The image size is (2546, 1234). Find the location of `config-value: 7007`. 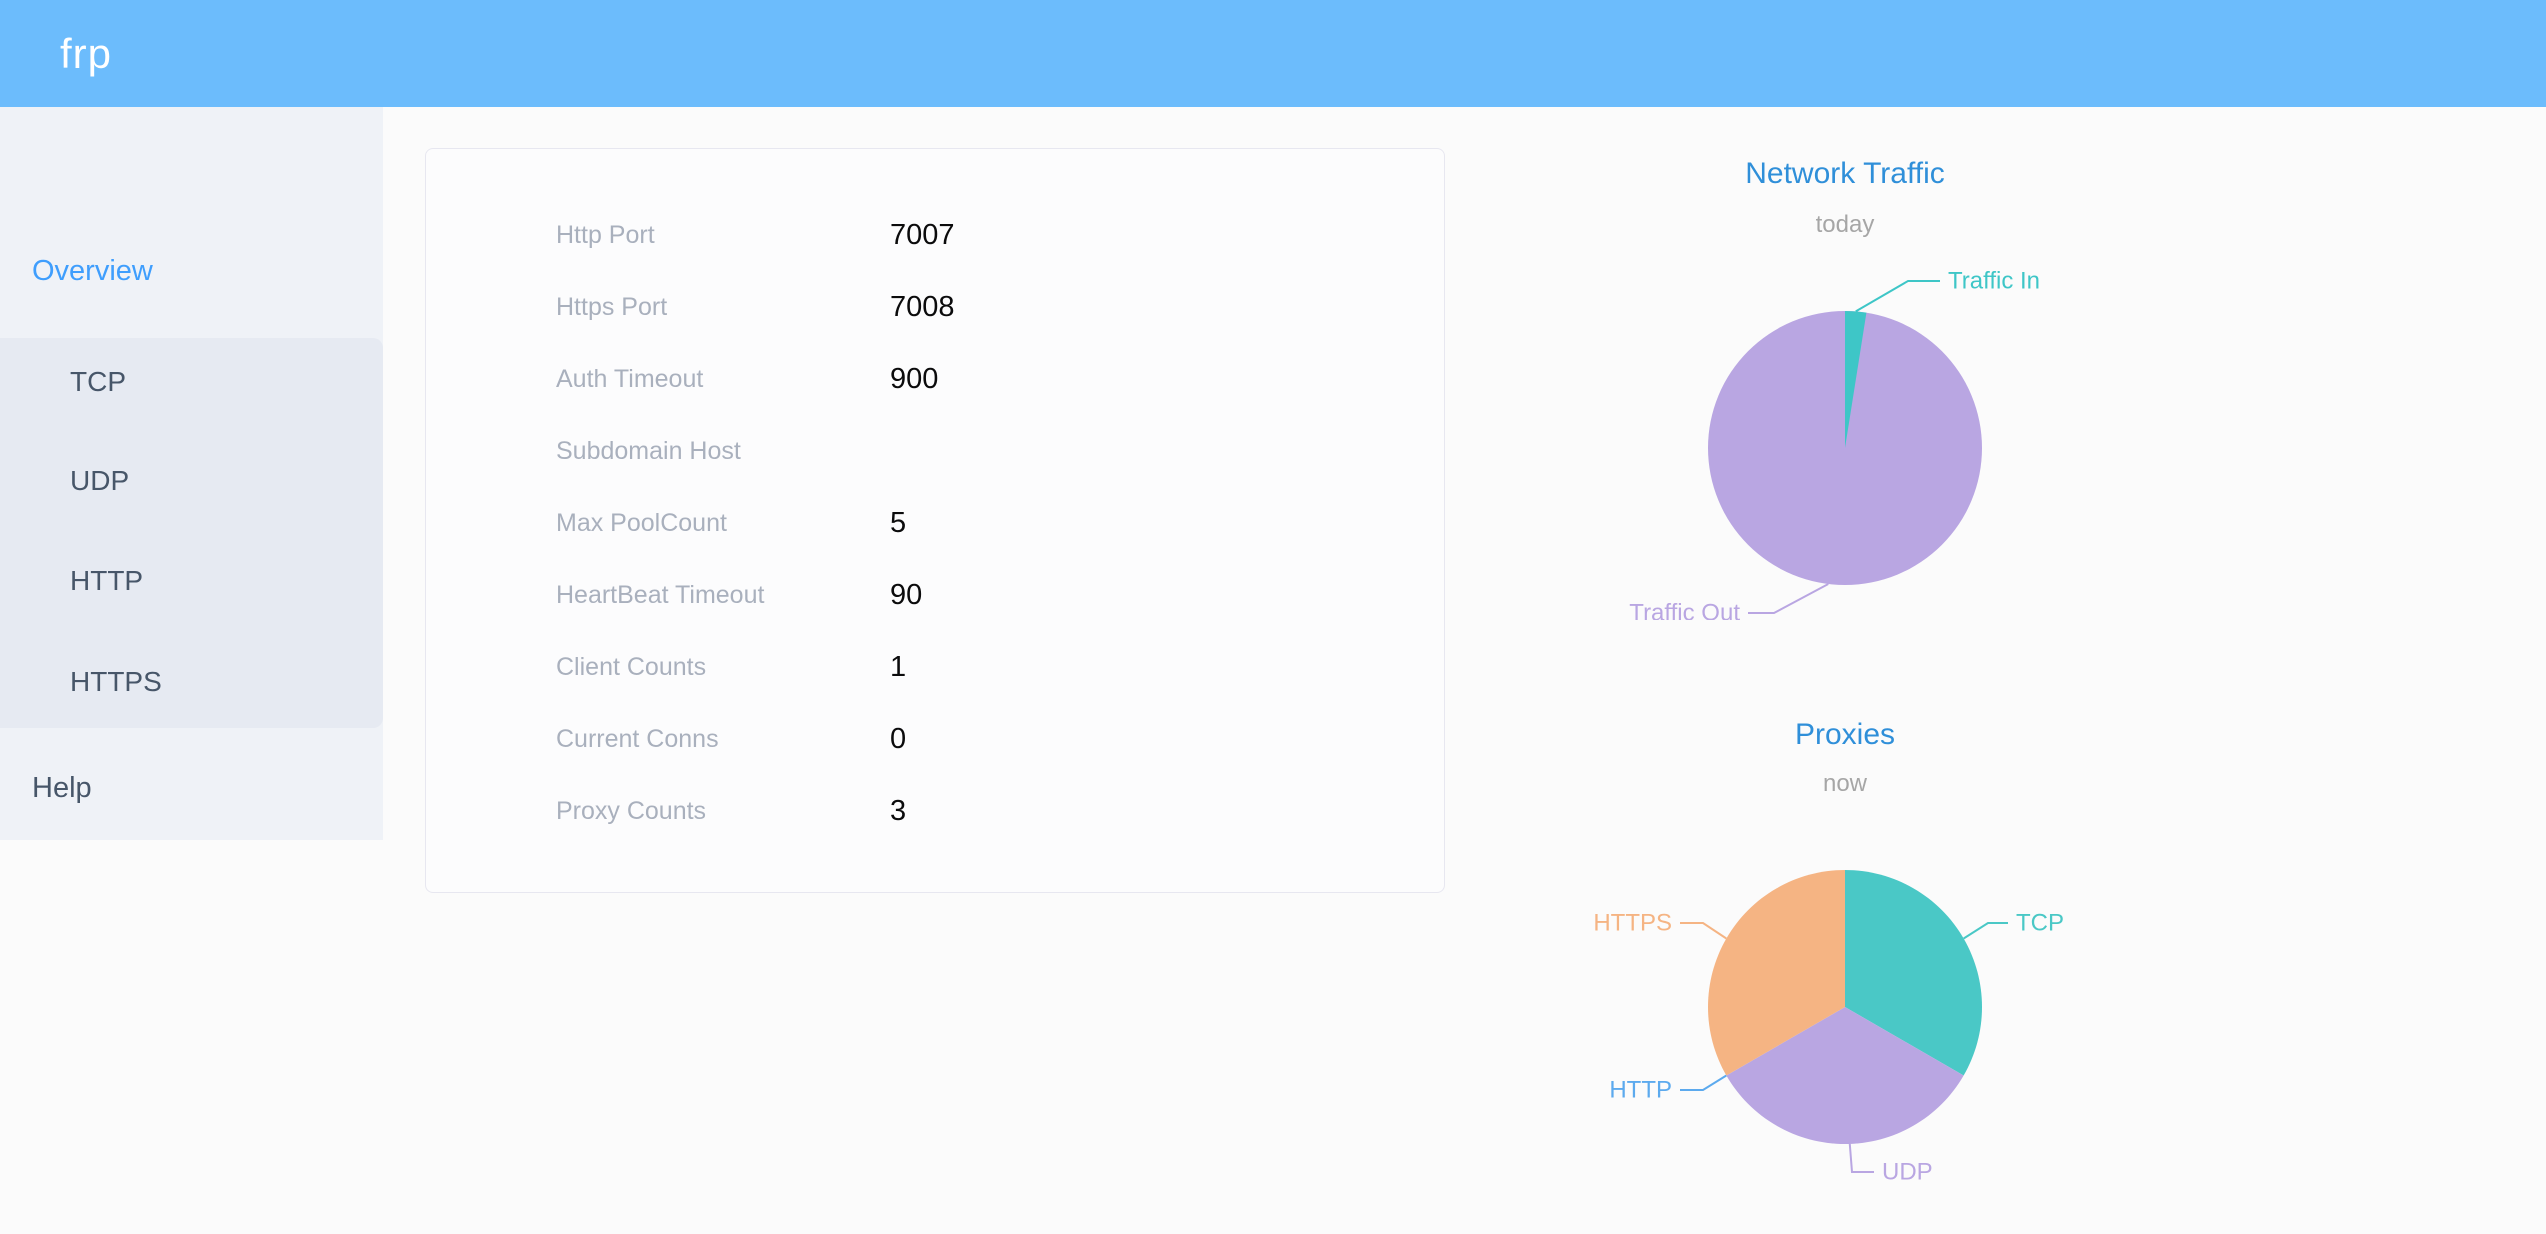

config-value: 7007 is located at coordinates (922, 234).